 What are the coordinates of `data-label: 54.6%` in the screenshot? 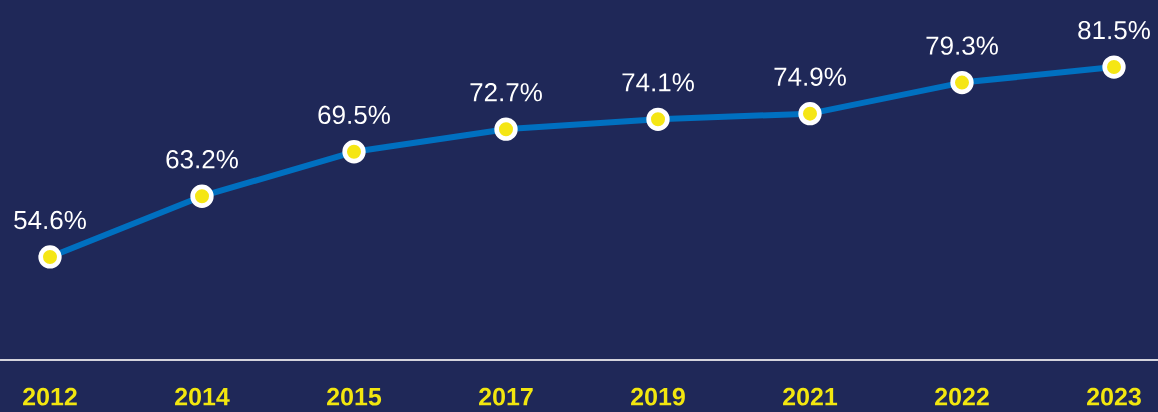 It's located at (50, 220).